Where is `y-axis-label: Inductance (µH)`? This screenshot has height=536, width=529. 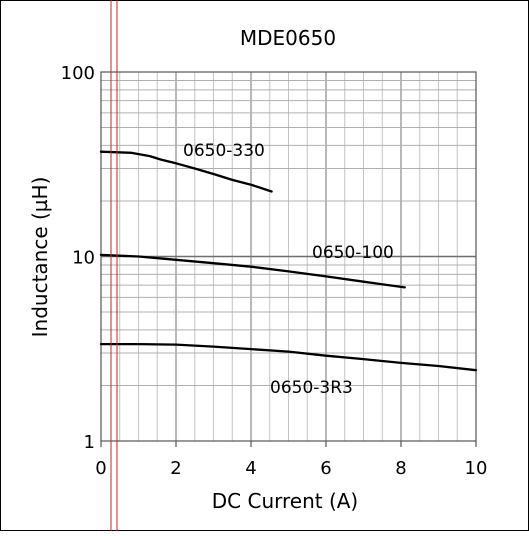 y-axis-label: Inductance (µH) is located at coordinates (40, 257).